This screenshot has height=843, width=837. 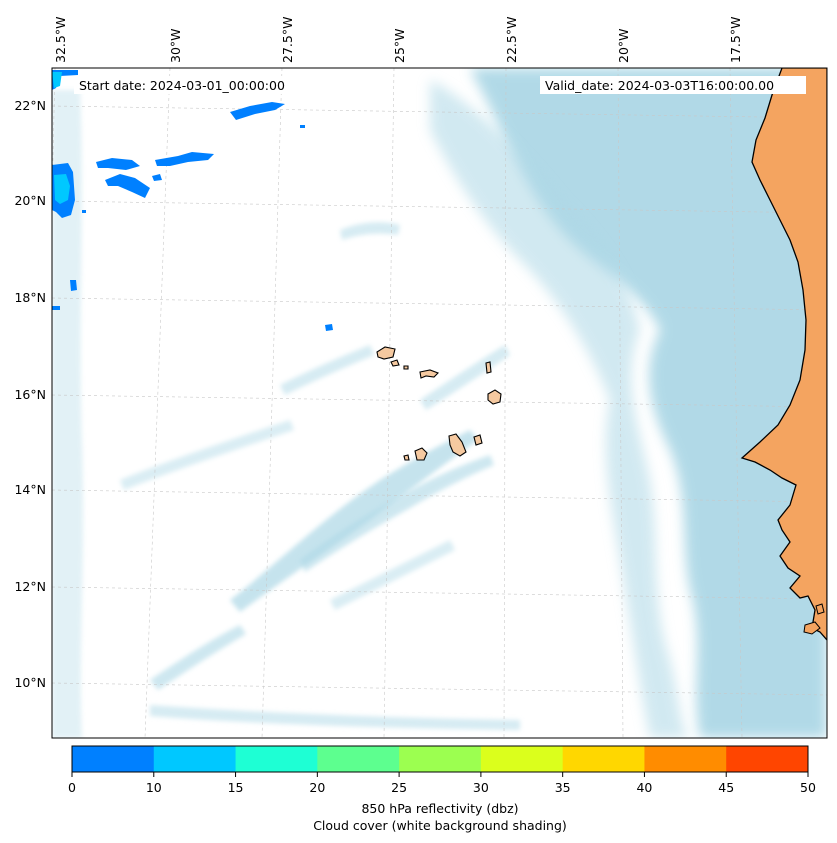 What do you see at coordinates (478, 440) in the screenshot?
I see `island-maio` at bounding box center [478, 440].